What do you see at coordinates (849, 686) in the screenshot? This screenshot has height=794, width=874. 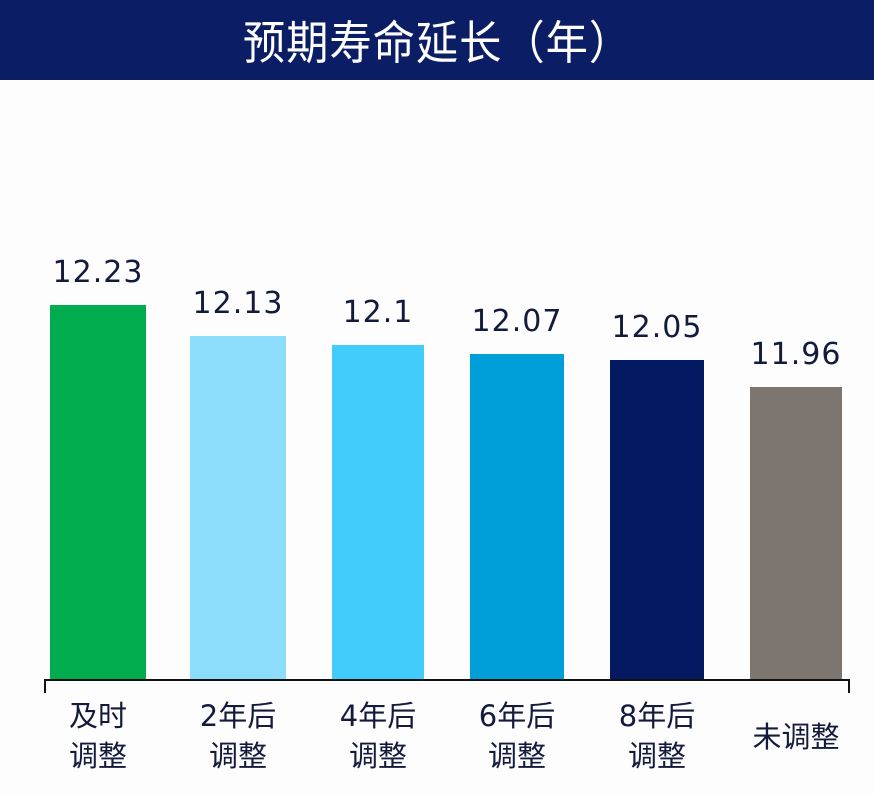 I see `x-axis-right-tick` at bounding box center [849, 686].